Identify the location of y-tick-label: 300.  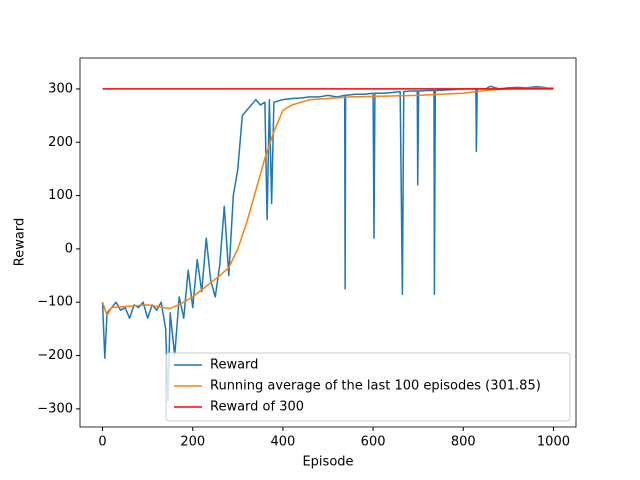
(60, 88).